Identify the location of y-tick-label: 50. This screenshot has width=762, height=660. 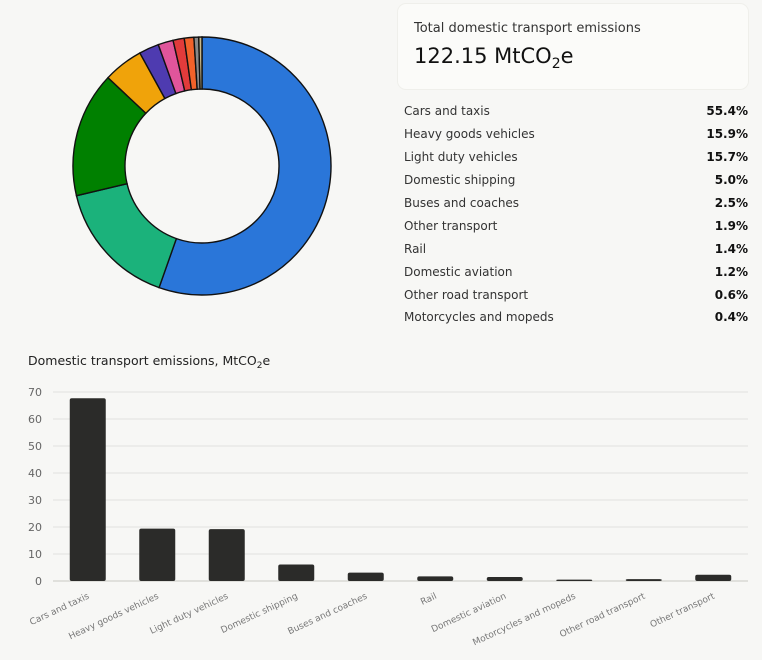
(35, 446).